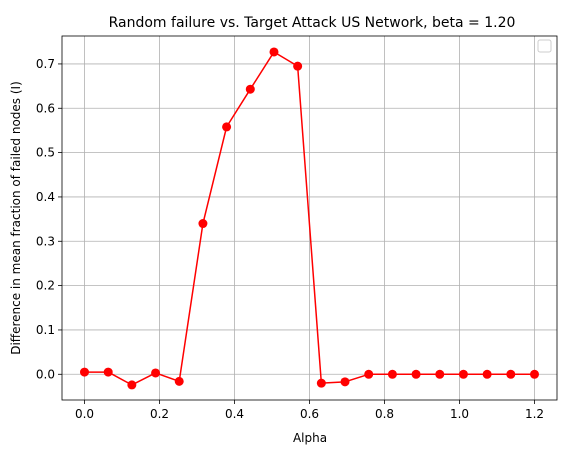 The width and height of the screenshot is (567, 455). What do you see at coordinates (234, 414) in the screenshot?
I see `x-tick-label: 0.4` at bounding box center [234, 414].